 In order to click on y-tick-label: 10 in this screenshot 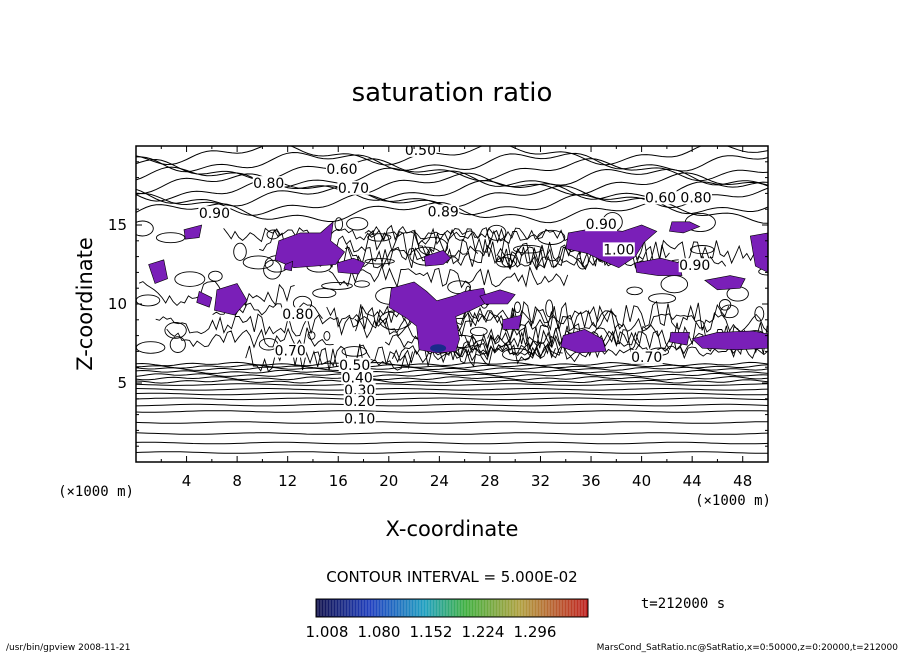, I will do `click(117, 304)`.